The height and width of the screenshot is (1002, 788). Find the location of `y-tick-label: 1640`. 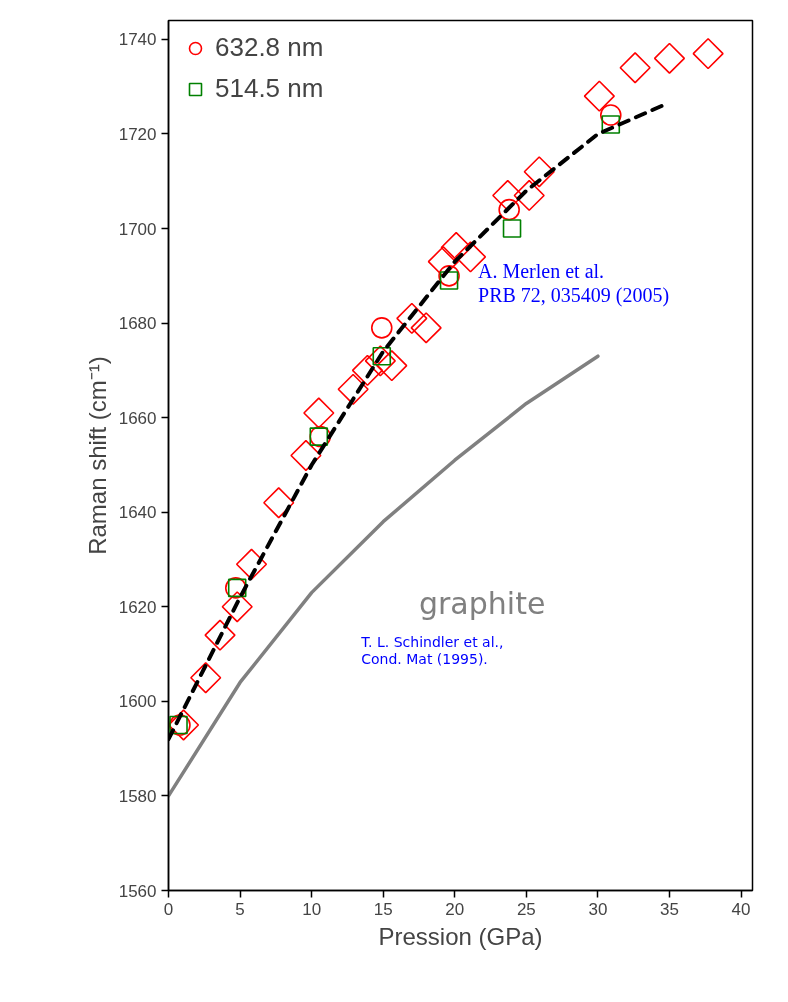

y-tick-label: 1640 is located at coordinates (137, 513).